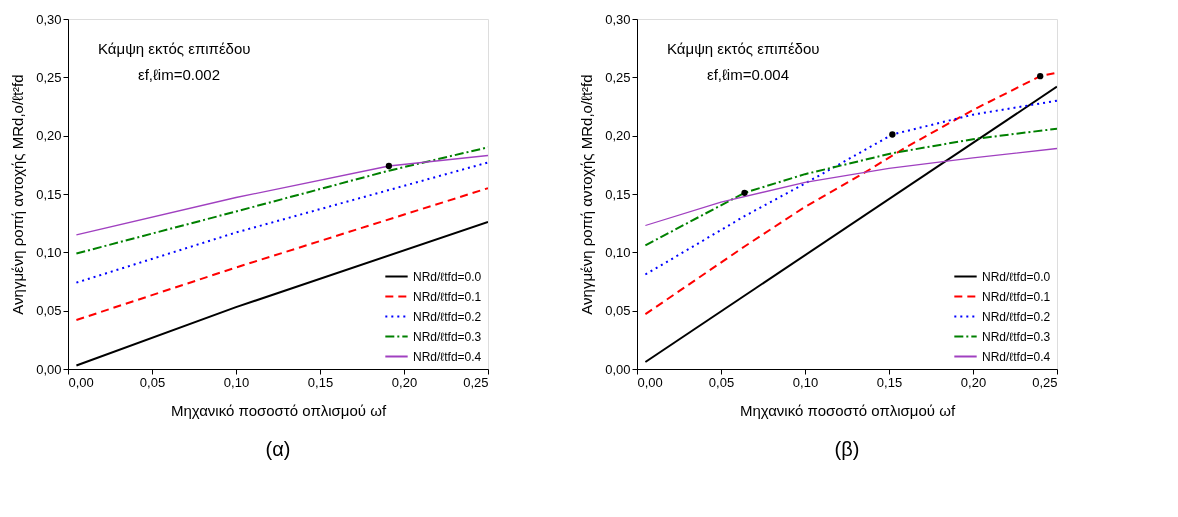 Image resolution: width=1178 pixels, height=517 pixels. Describe the element at coordinates (179, 74) in the screenshot. I see `annotation: εf,ℓim=0.002` at that location.